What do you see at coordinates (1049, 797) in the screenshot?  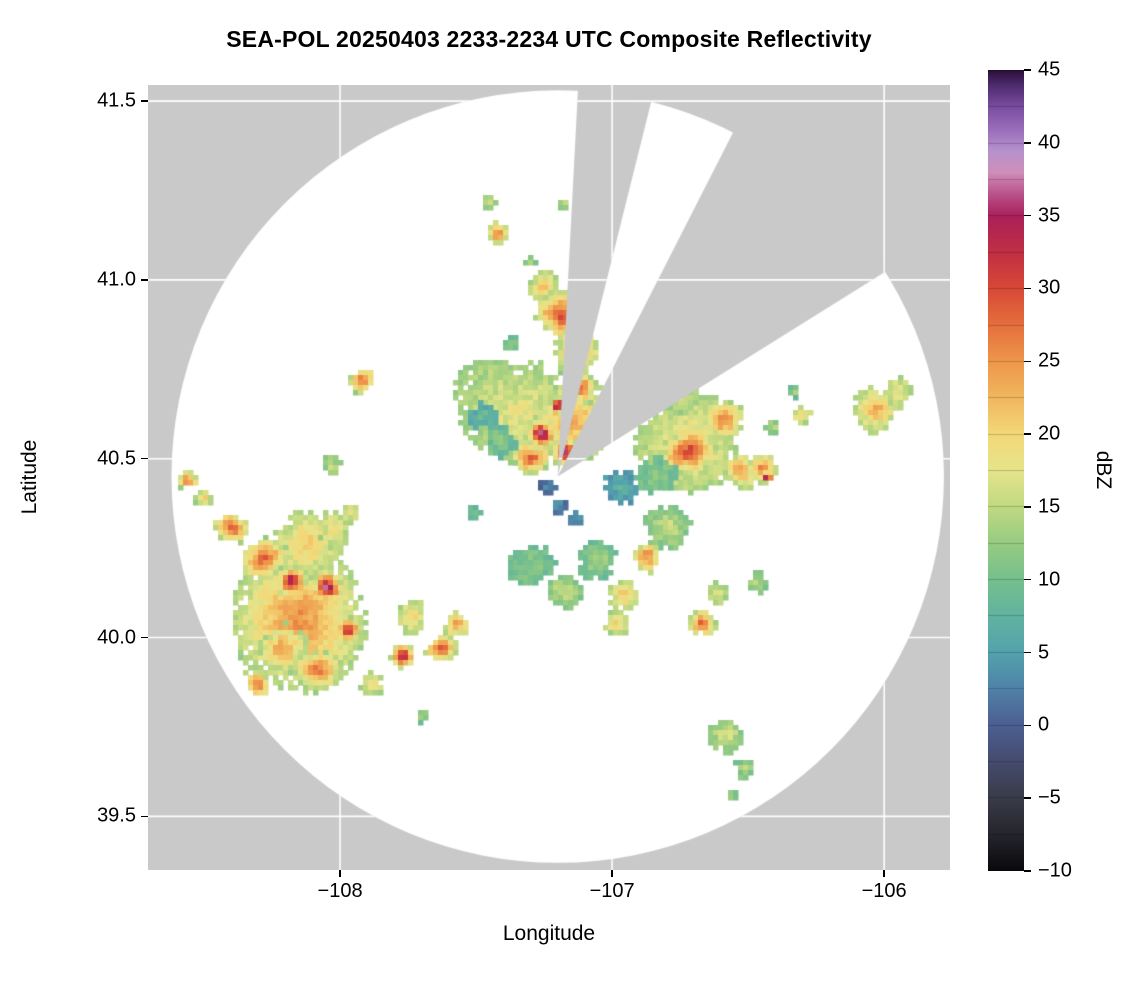 I see `colorbar-tick-label: −5` at bounding box center [1049, 797].